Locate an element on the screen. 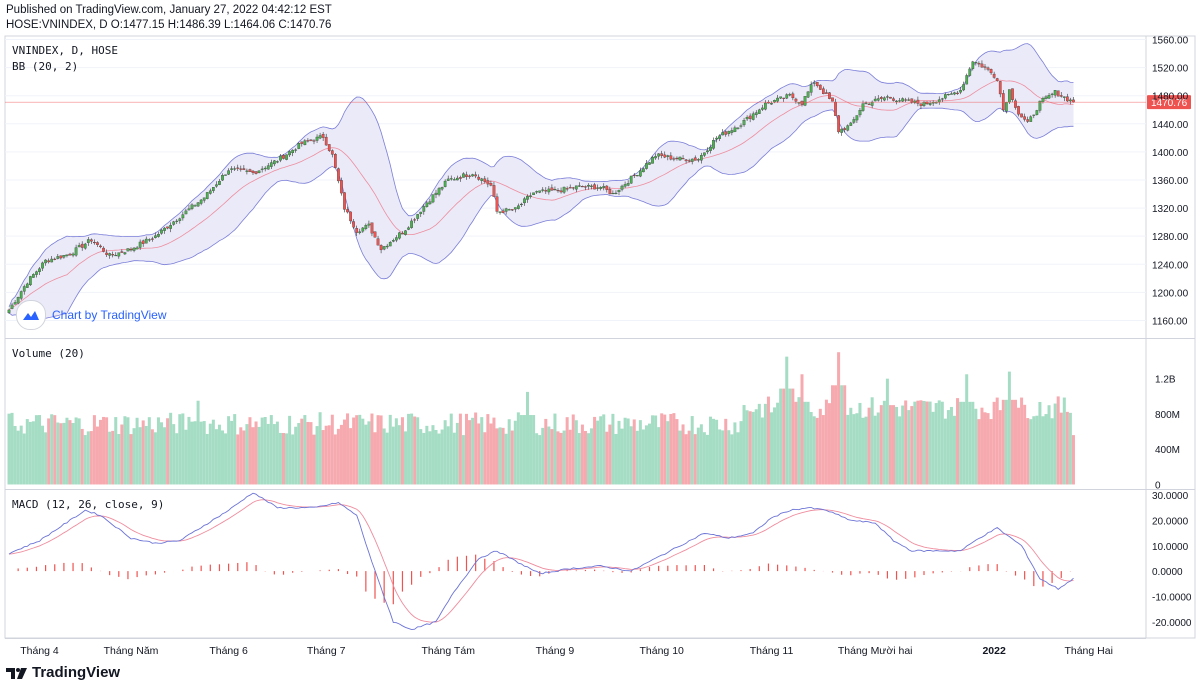 The image size is (1200, 688). tradingview-watermark: Chart by TradingView is located at coordinates (91, 315).